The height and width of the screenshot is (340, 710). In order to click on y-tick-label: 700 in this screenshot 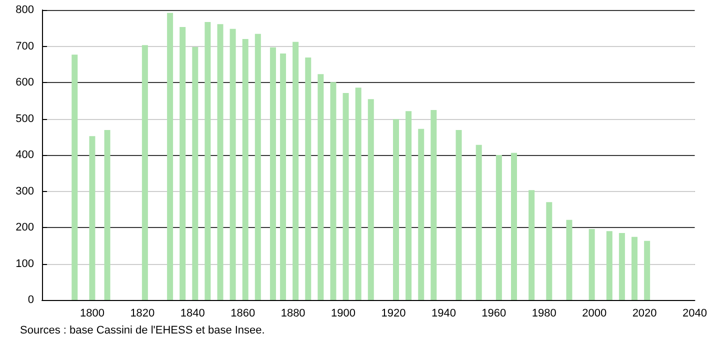, I will do `click(25, 46)`.